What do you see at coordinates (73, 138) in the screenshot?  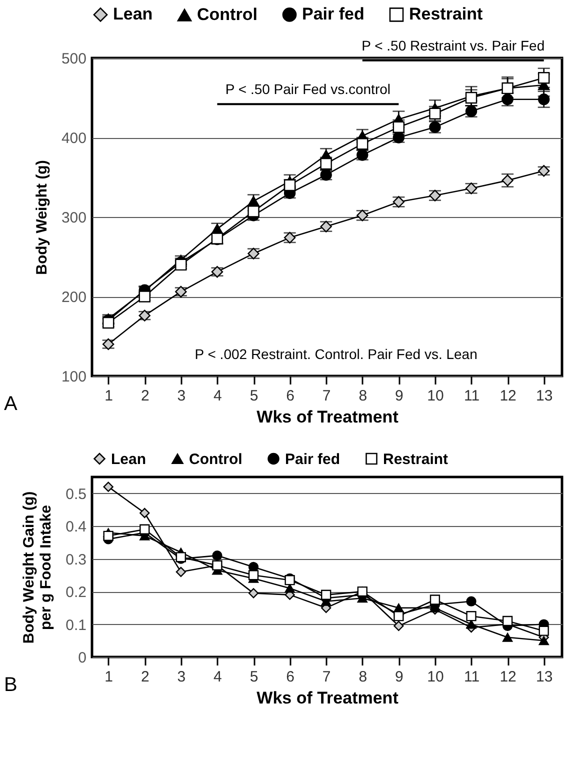 I see `y-tick-label: 400` at bounding box center [73, 138].